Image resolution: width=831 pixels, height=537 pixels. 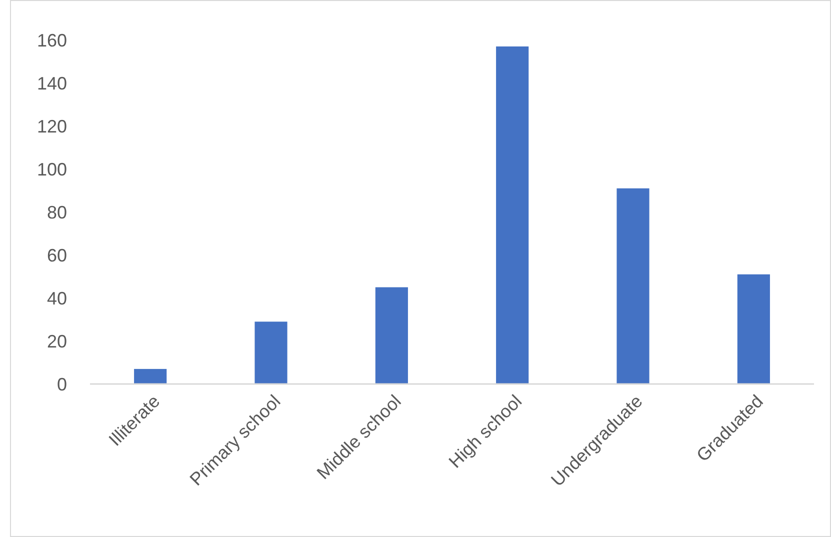 What do you see at coordinates (56, 341) in the screenshot?
I see `y-tick-label: 20` at bounding box center [56, 341].